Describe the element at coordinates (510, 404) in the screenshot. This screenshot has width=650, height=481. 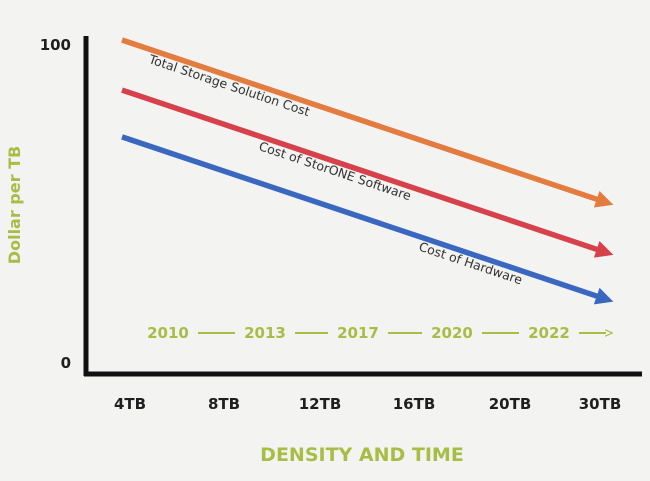
I see `x-tick-label: 20TB` at that location.